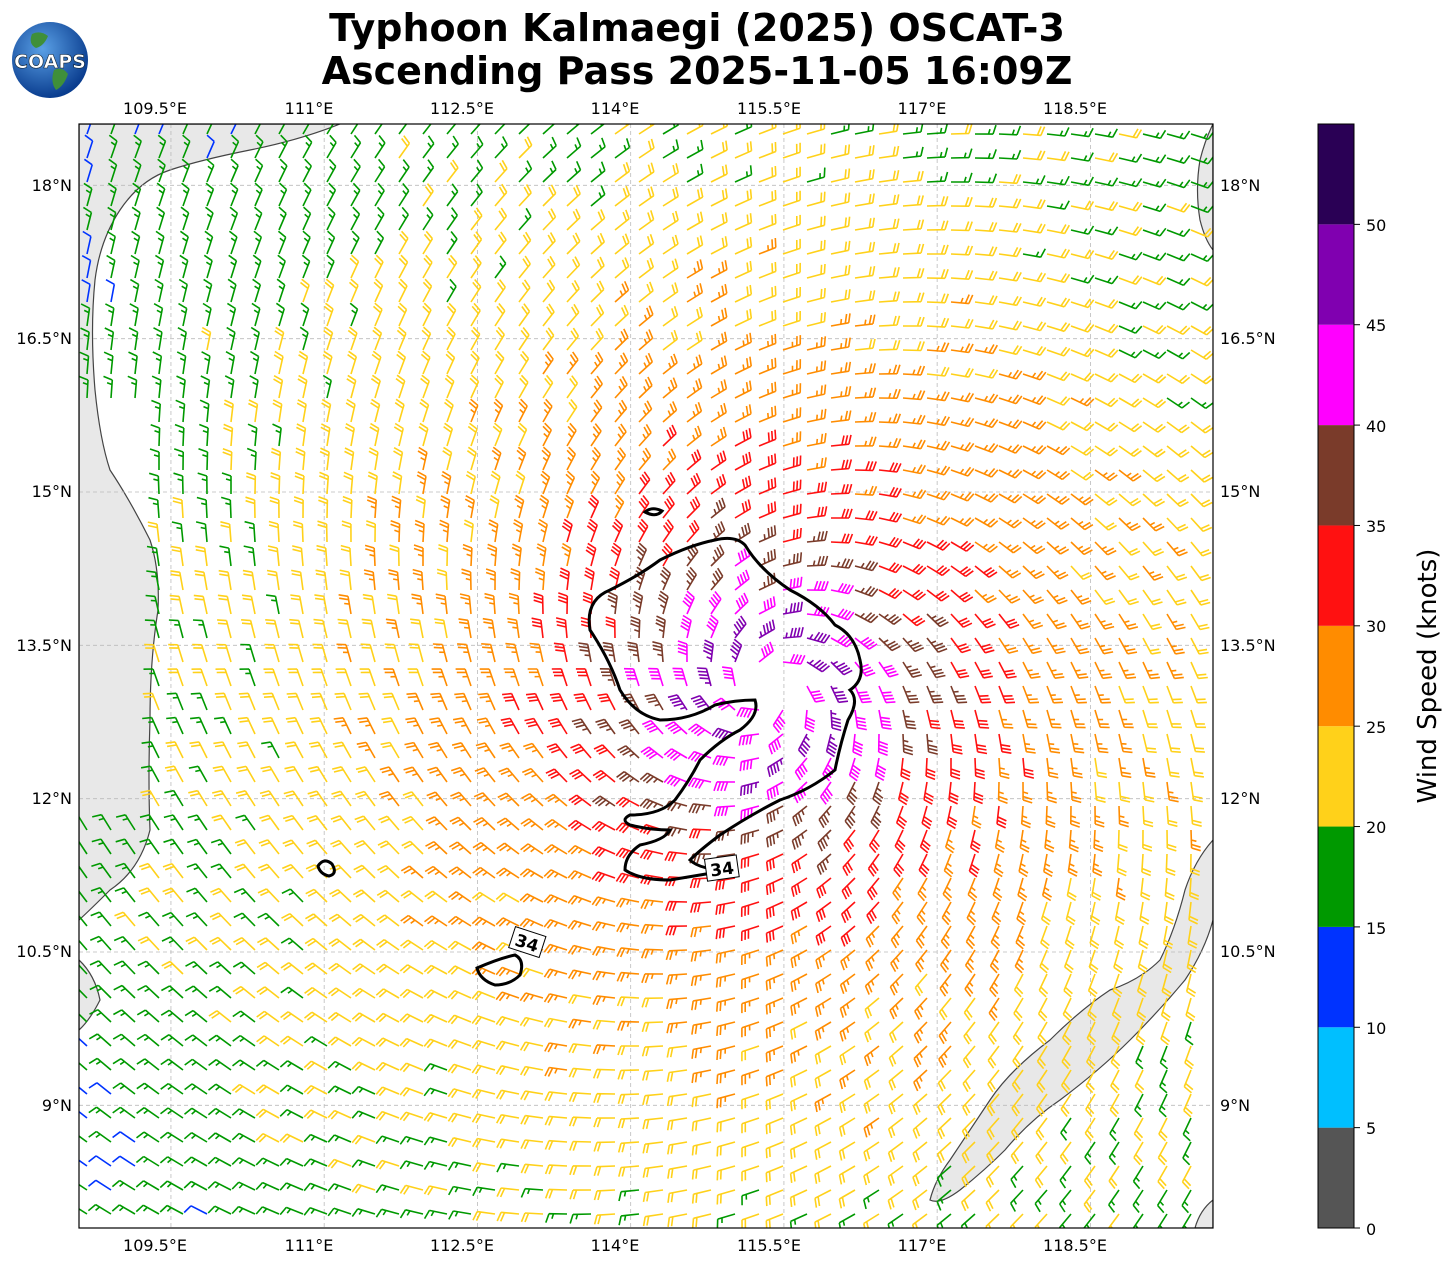 This screenshot has width=1454, height=1264. What do you see at coordinates (1240, 185) in the screenshot?
I see `lat-label-right: 18°N` at bounding box center [1240, 185].